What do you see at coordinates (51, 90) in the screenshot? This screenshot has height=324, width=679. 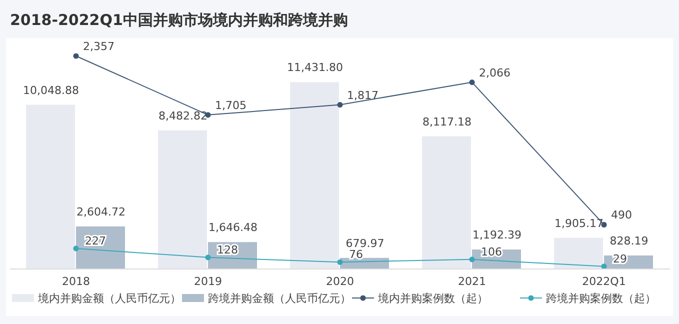 I see `data-label: 10,048.88` at bounding box center [51, 90].